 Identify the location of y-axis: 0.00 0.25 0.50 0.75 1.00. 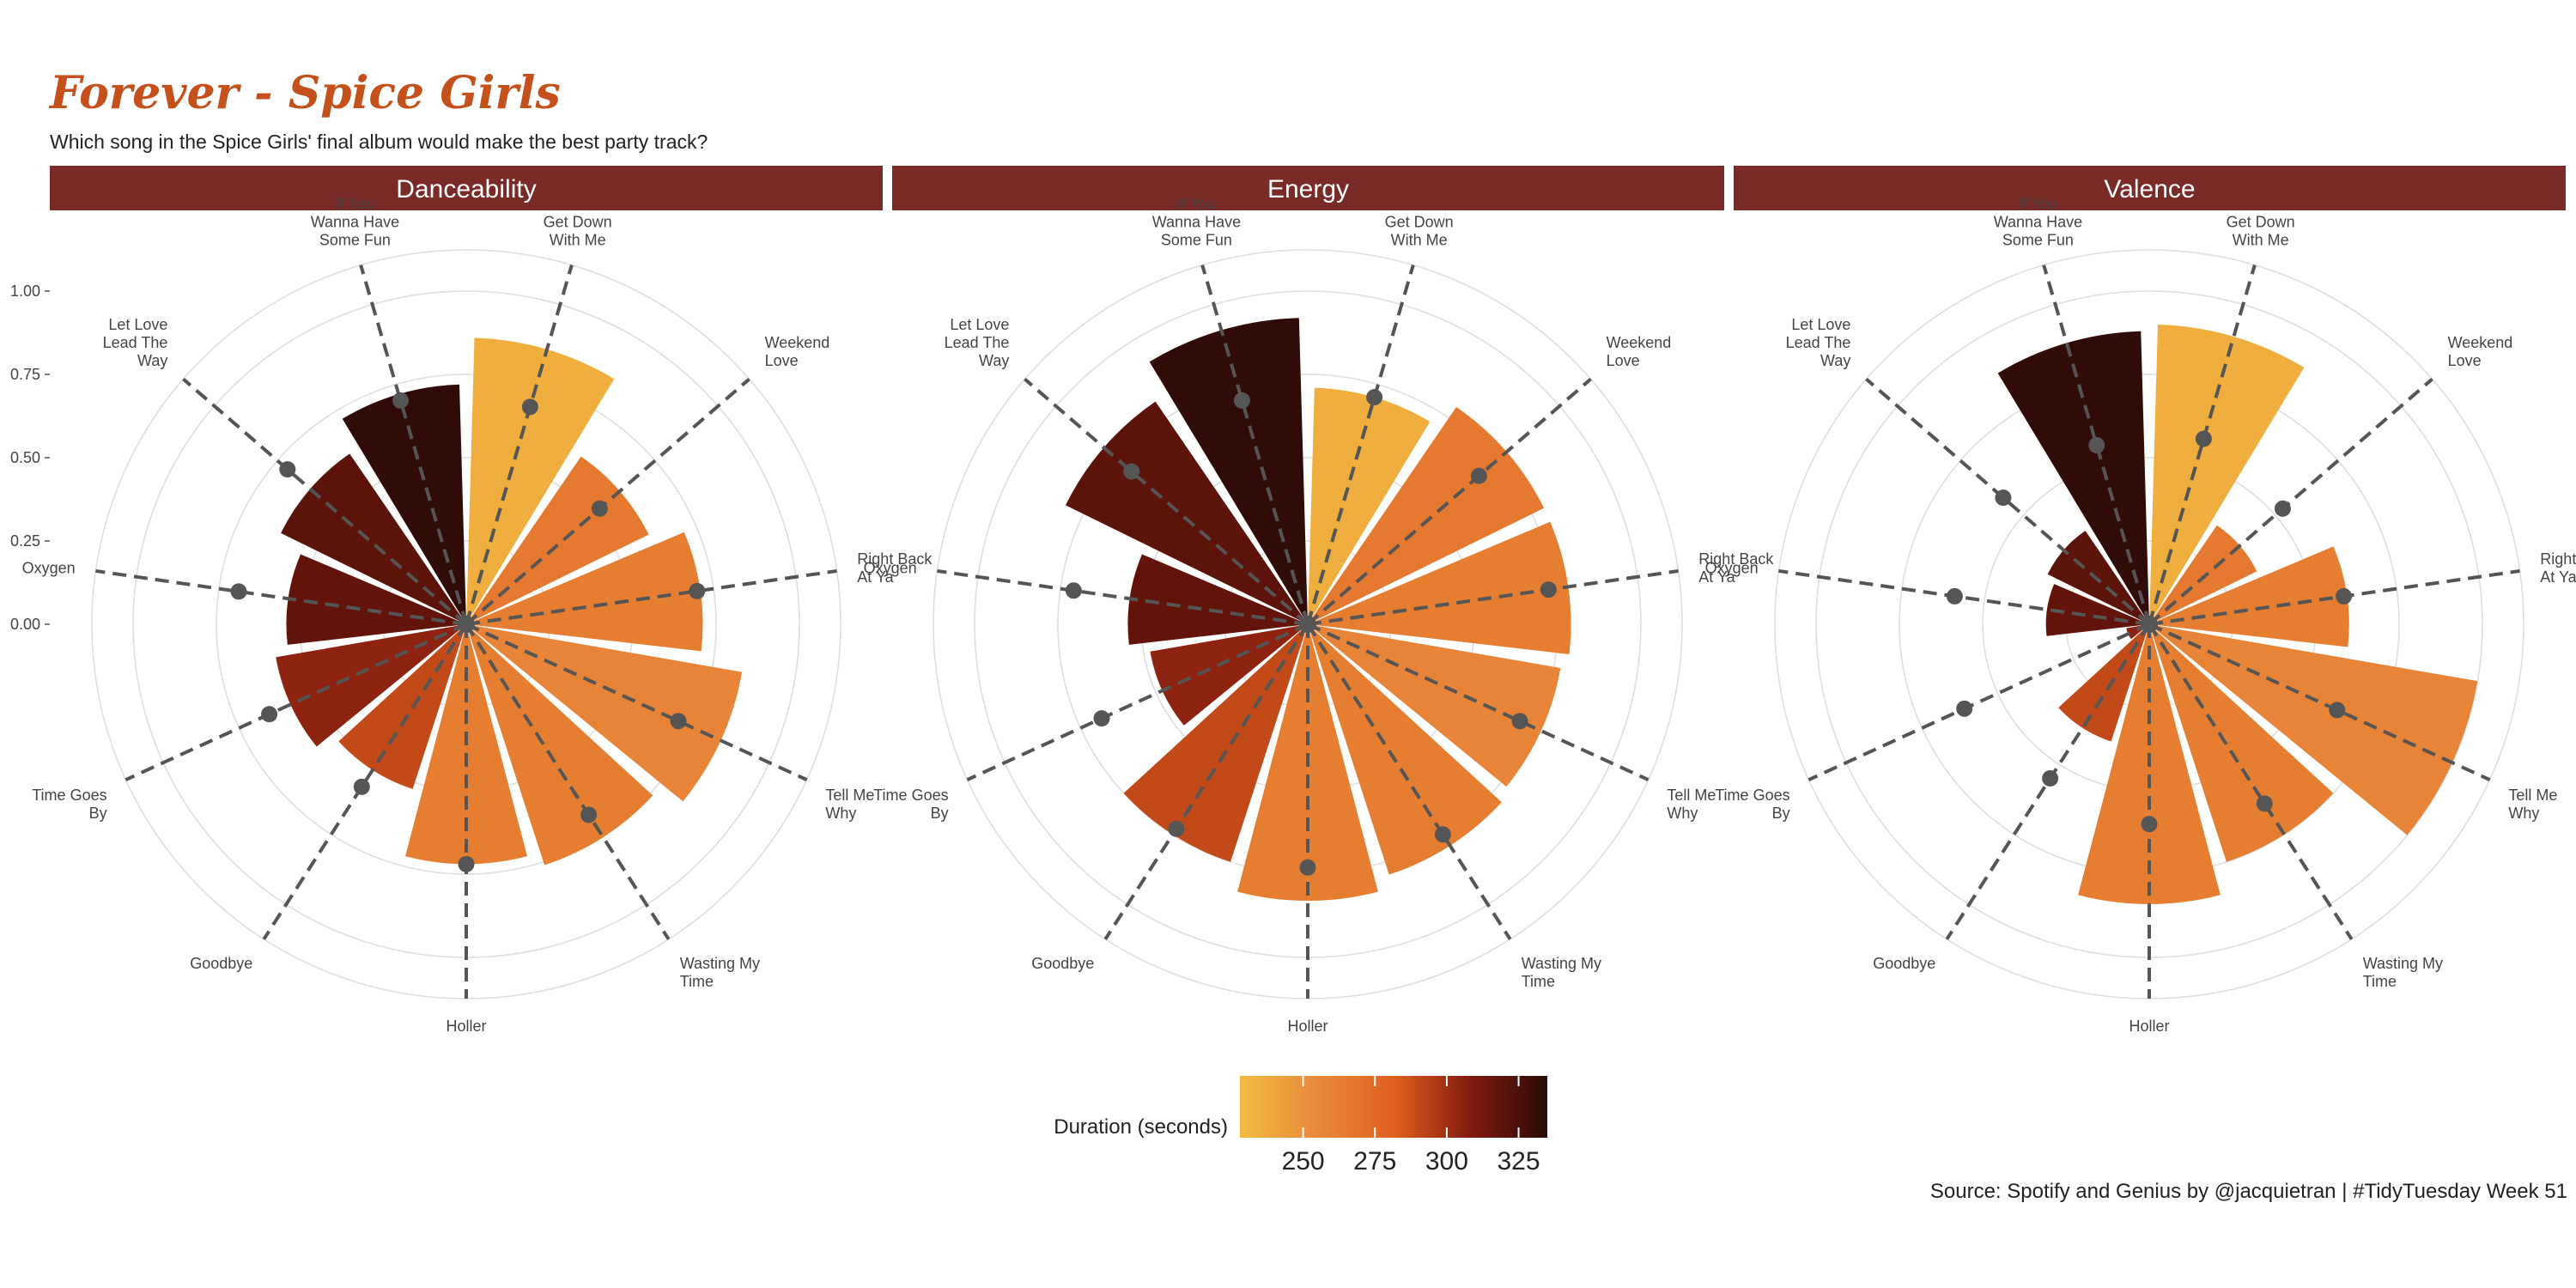
(30, 458).